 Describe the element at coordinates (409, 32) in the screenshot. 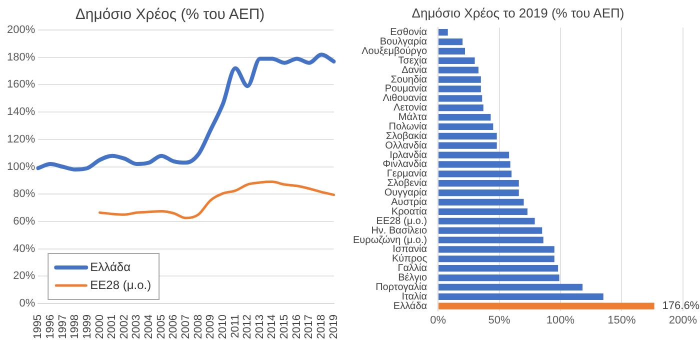

I see `y-tick-label: Εσθονία` at that location.